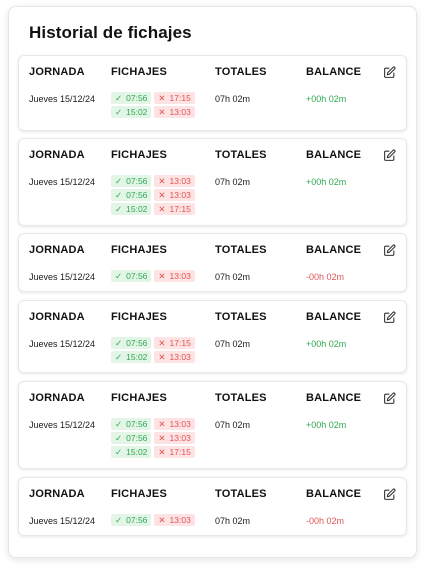  I want to click on clock-out-time: 17:15, so click(180, 343).